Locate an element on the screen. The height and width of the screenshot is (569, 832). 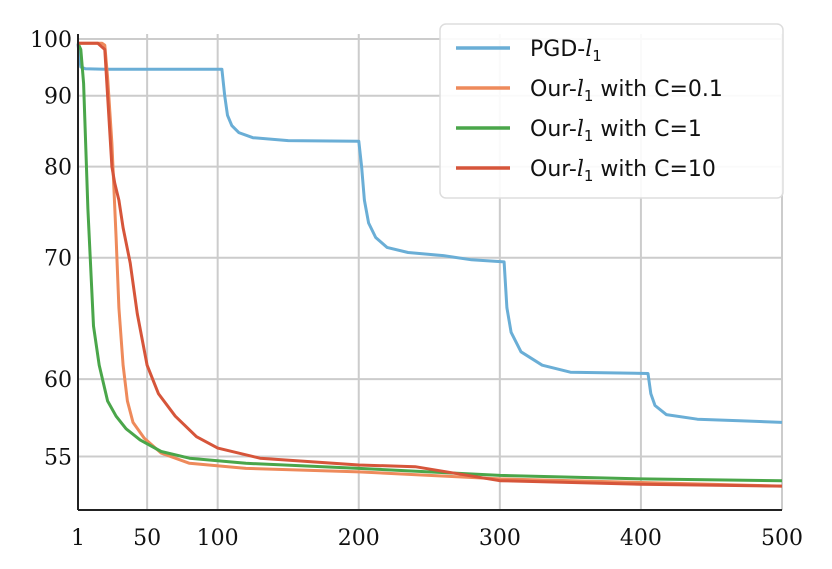
x-tick-label-300: 300 is located at coordinates (500, 538).